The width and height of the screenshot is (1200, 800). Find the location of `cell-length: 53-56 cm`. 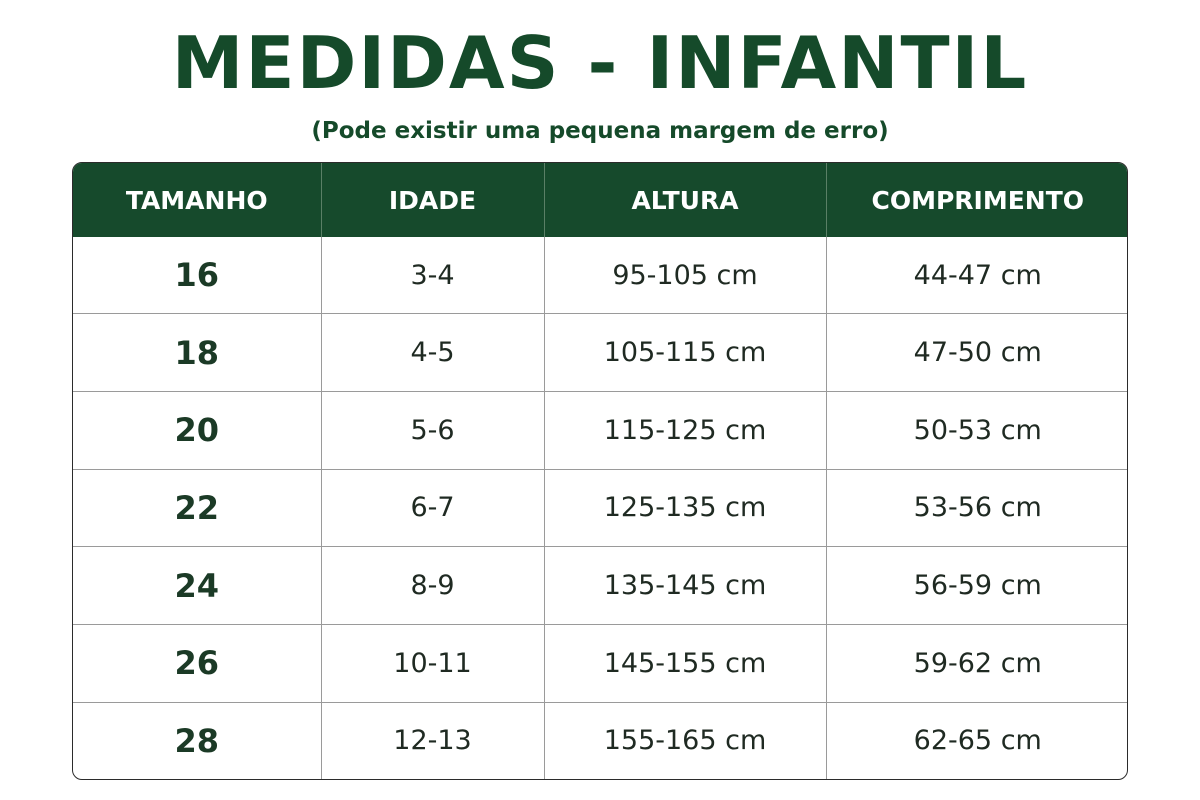

cell-length: 53-56 cm is located at coordinates (976, 507).